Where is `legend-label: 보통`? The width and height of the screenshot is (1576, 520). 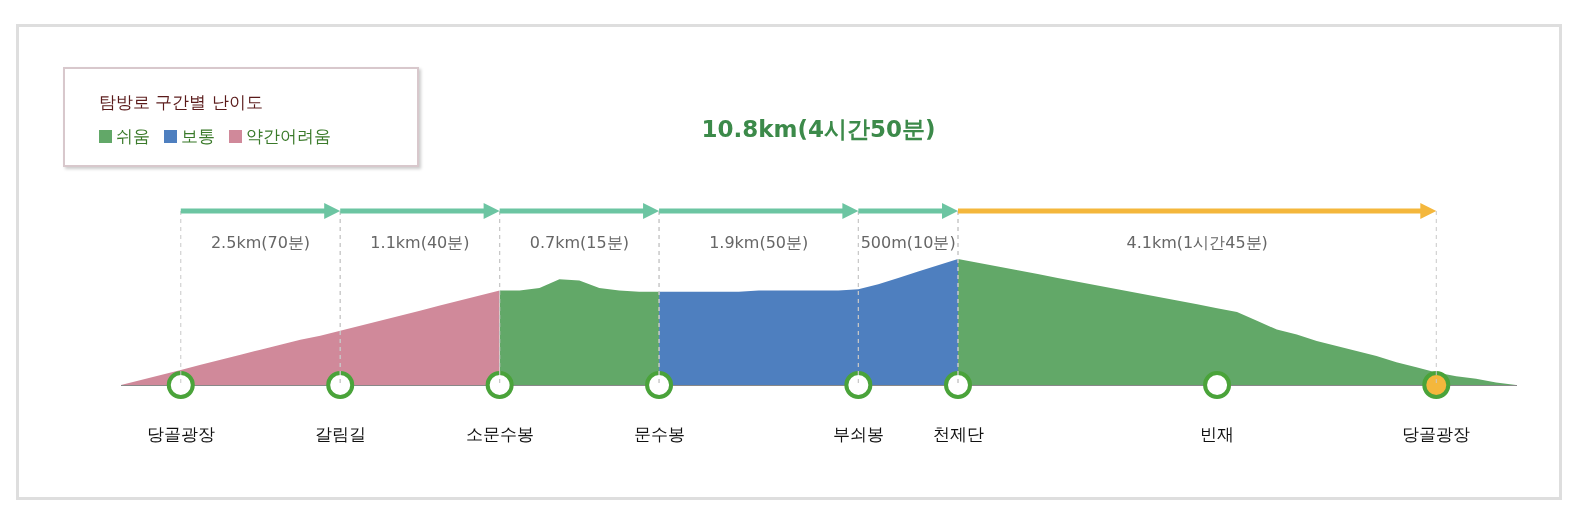
legend-label: 보통 is located at coordinates (197, 136).